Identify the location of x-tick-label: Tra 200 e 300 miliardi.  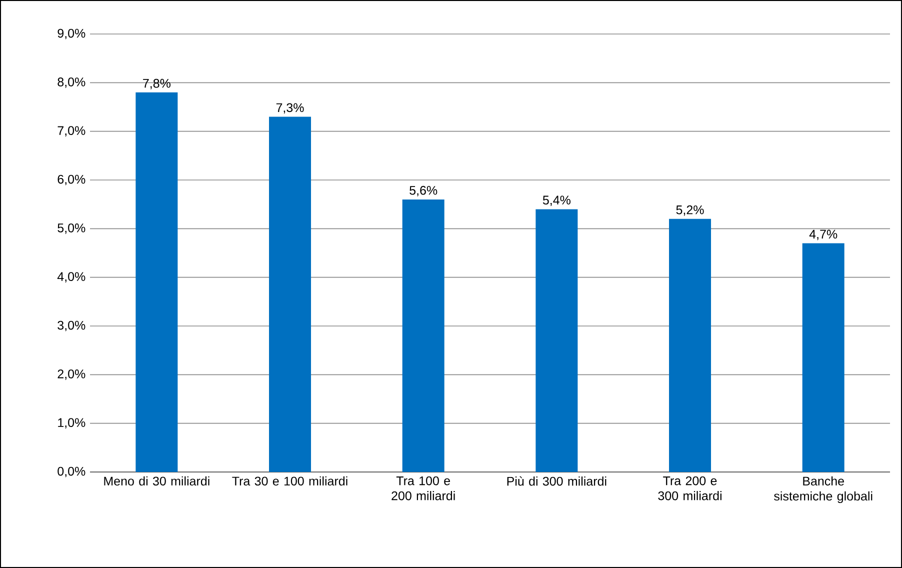
(690, 488).